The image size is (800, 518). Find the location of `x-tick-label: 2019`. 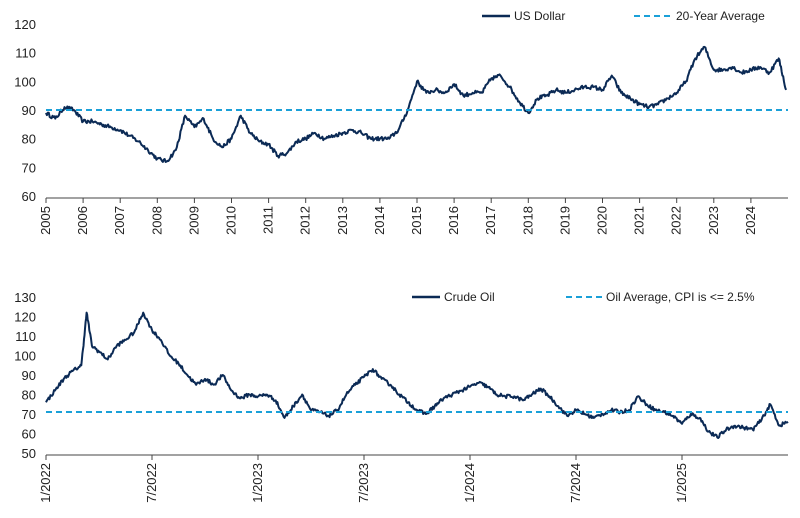

x-tick-label: 2019 is located at coordinates (564, 220).